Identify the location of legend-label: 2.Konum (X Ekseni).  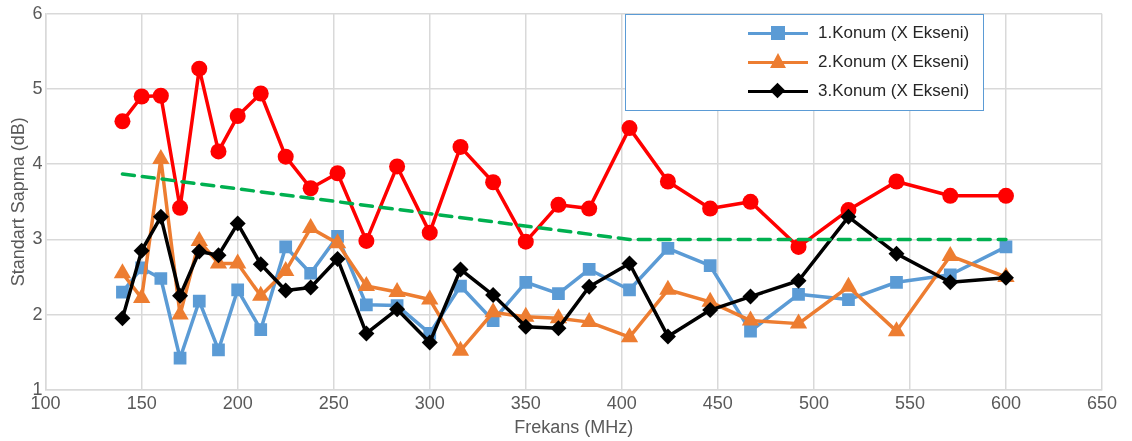
(894, 62).